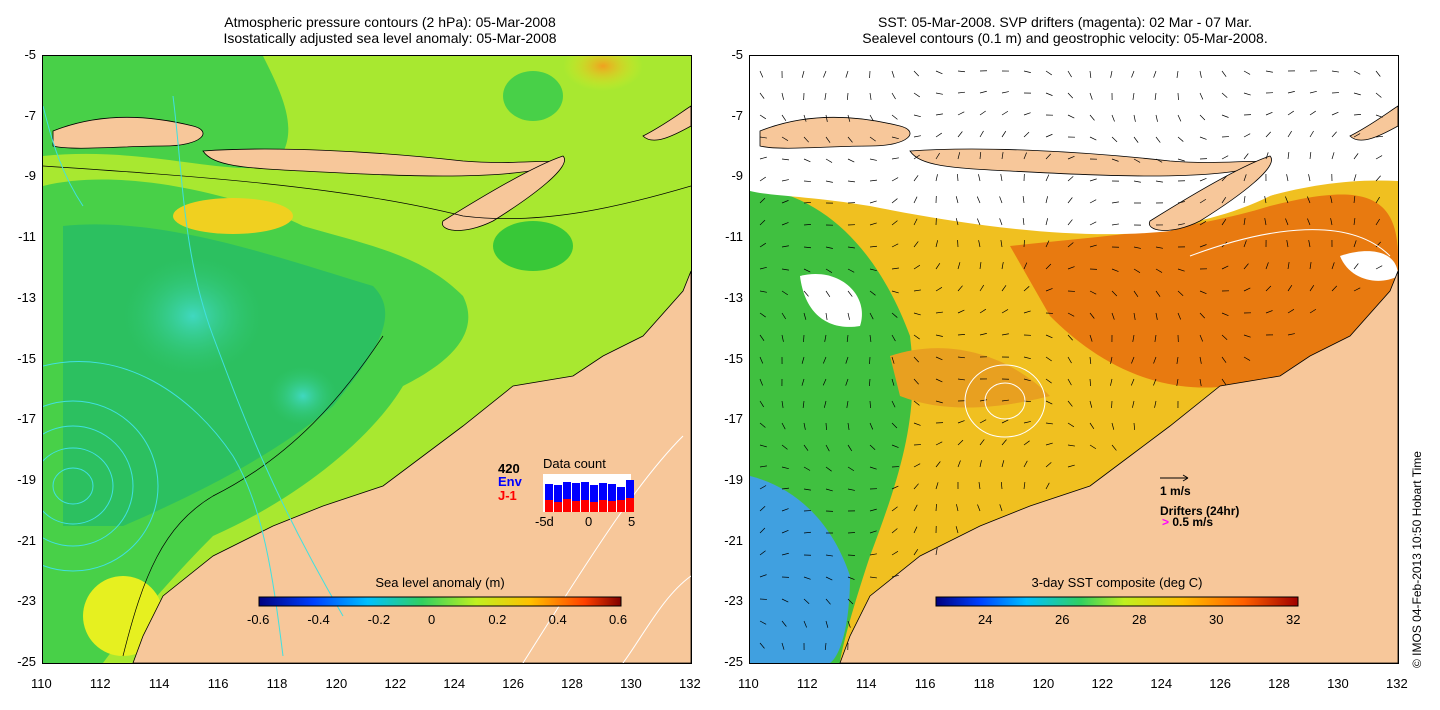  What do you see at coordinates (733, 479) in the screenshot?
I see `right-map-y-tick: -19` at bounding box center [733, 479].